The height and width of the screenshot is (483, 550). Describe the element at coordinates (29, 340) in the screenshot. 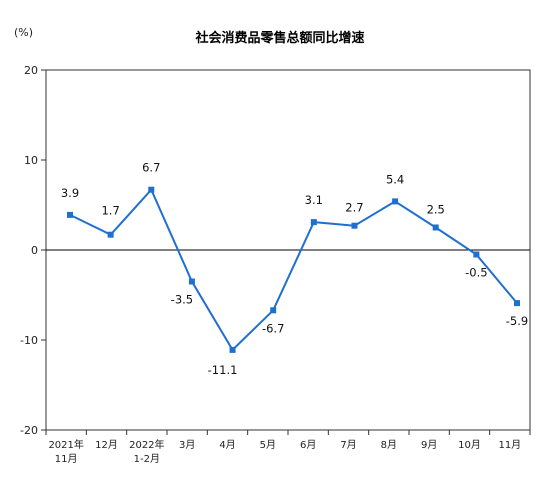

I see `y-tick-label: -10` at that location.